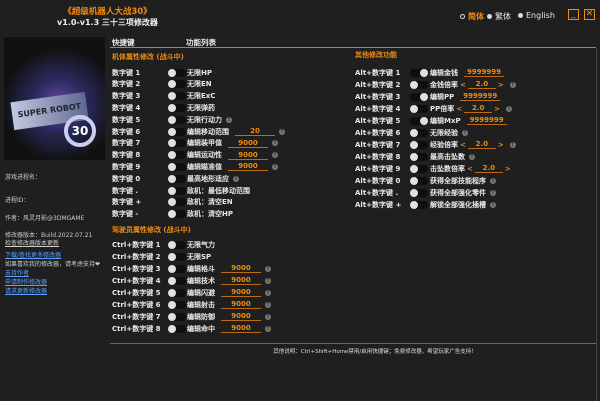  I want to click on minimize-button: _, so click(573, 14).